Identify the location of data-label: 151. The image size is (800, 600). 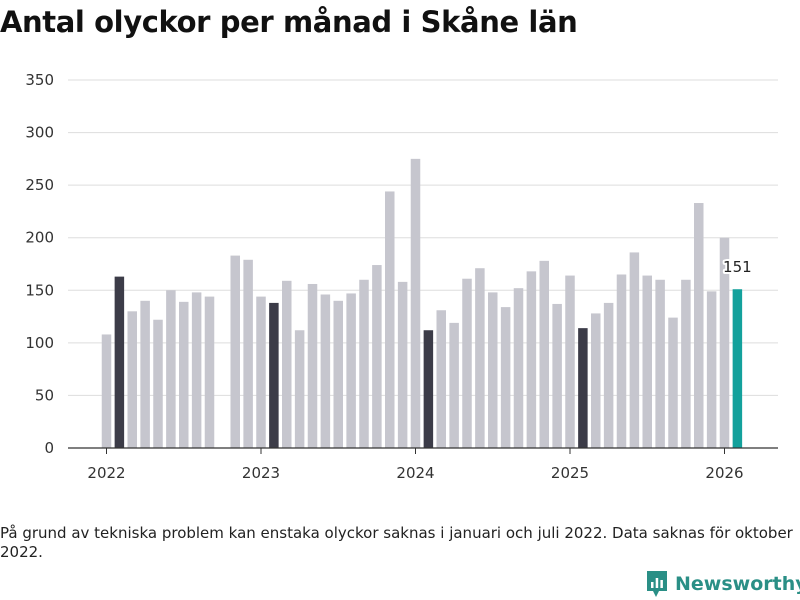
(737, 267).